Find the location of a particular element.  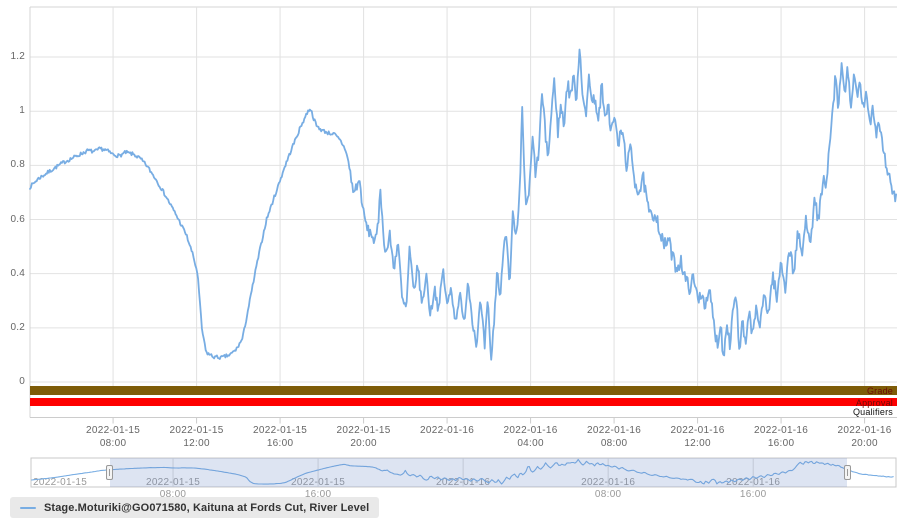

legend-line-marker is located at coordinates (28, 507).